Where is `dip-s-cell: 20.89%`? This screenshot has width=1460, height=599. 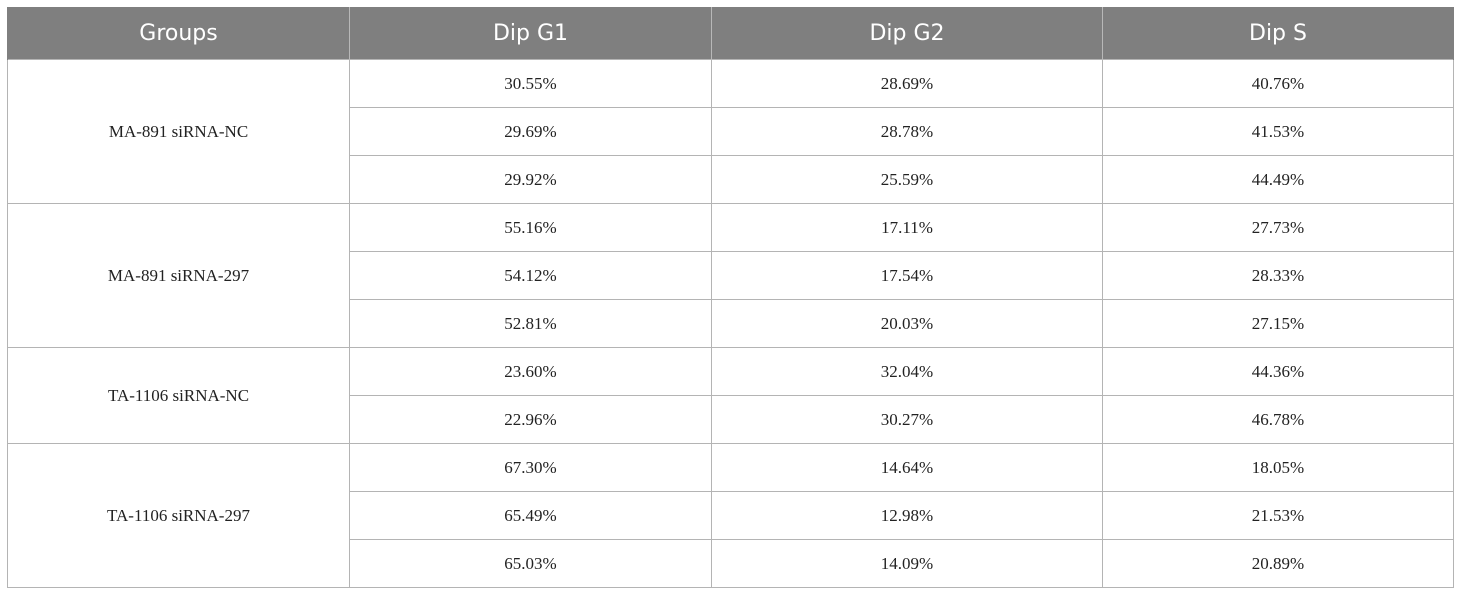 dip-s-cell: 20.89% is located at coordinates (1278, 563).